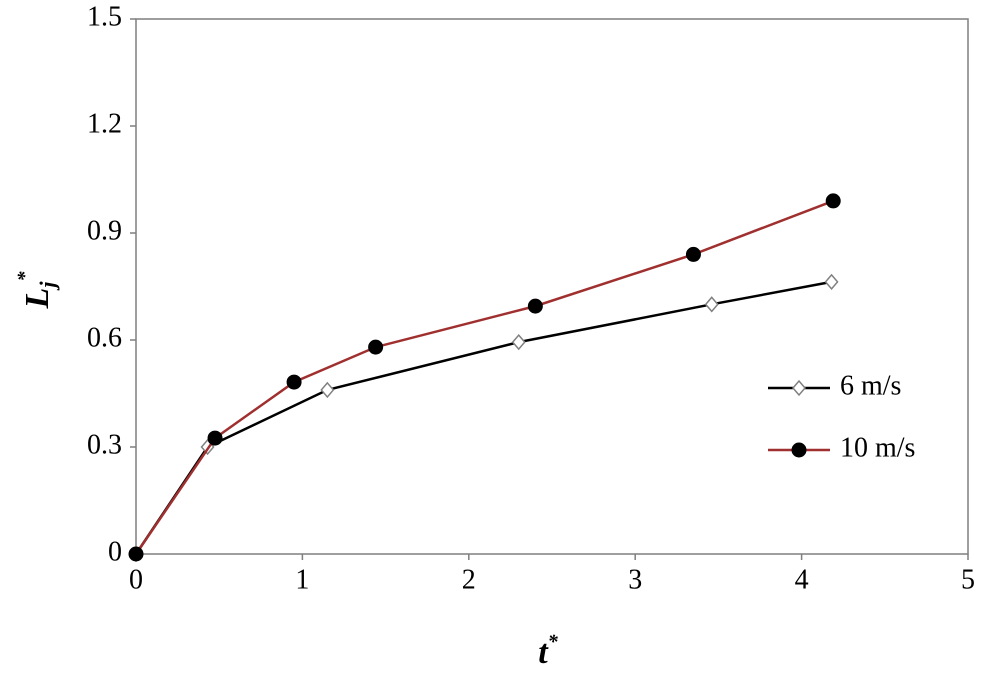 Image resolution: width=982 pixels, height=674 pixels. I want to click on y-label-sub: j, so click(47, 286).